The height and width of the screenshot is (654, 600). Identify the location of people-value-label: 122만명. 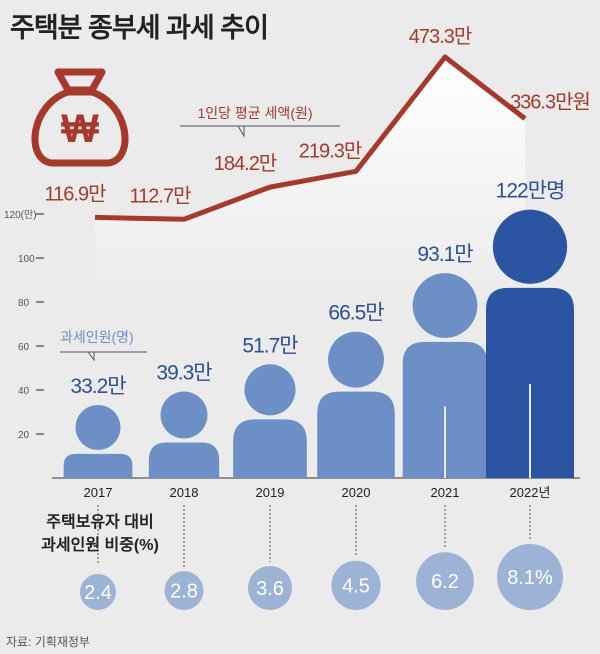
(530, 191).